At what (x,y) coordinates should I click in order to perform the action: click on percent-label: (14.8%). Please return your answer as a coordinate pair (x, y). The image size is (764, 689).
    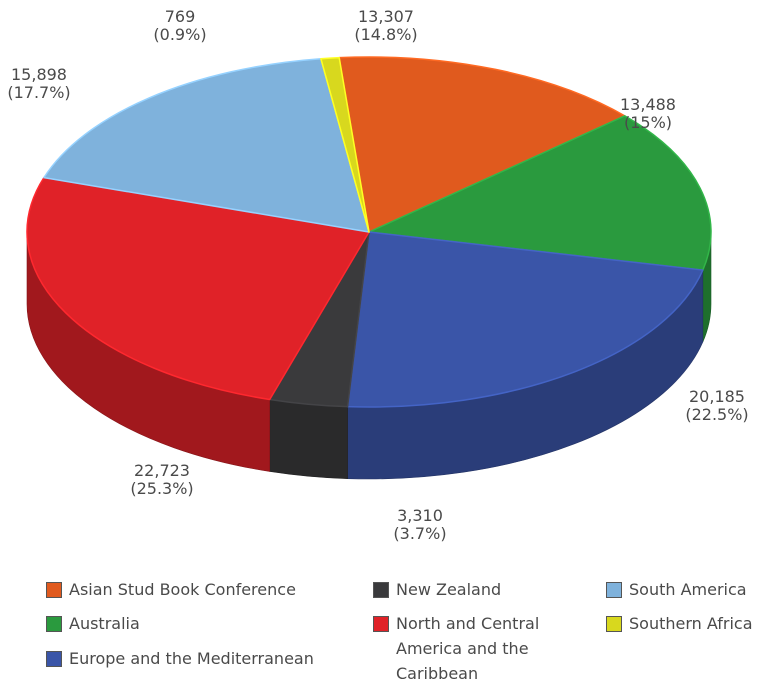
    Looking at the image, I should click on (386, 34).